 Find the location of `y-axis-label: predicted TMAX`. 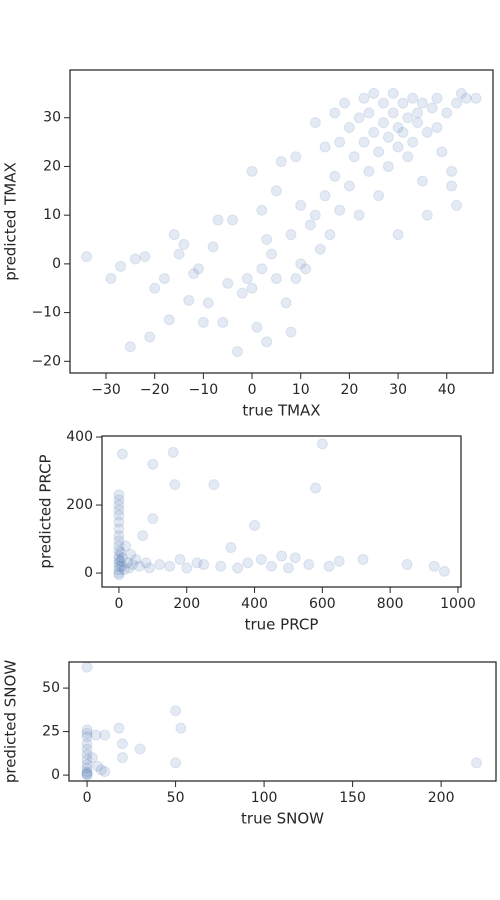

y-axis-label: predicted TMAX is located at coordinates (11, 221).